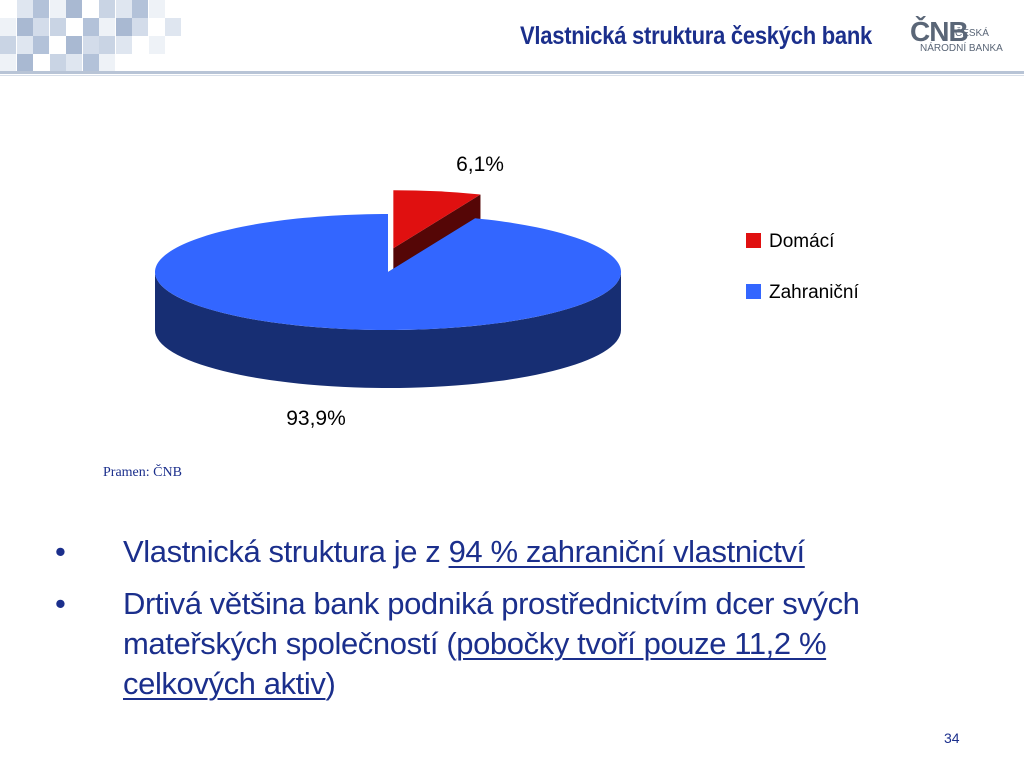  What do you see at coordinates (142, 472) in the screenshot?
I see `source-note: Pramen: ČNB` at bounding box center [142, 472].